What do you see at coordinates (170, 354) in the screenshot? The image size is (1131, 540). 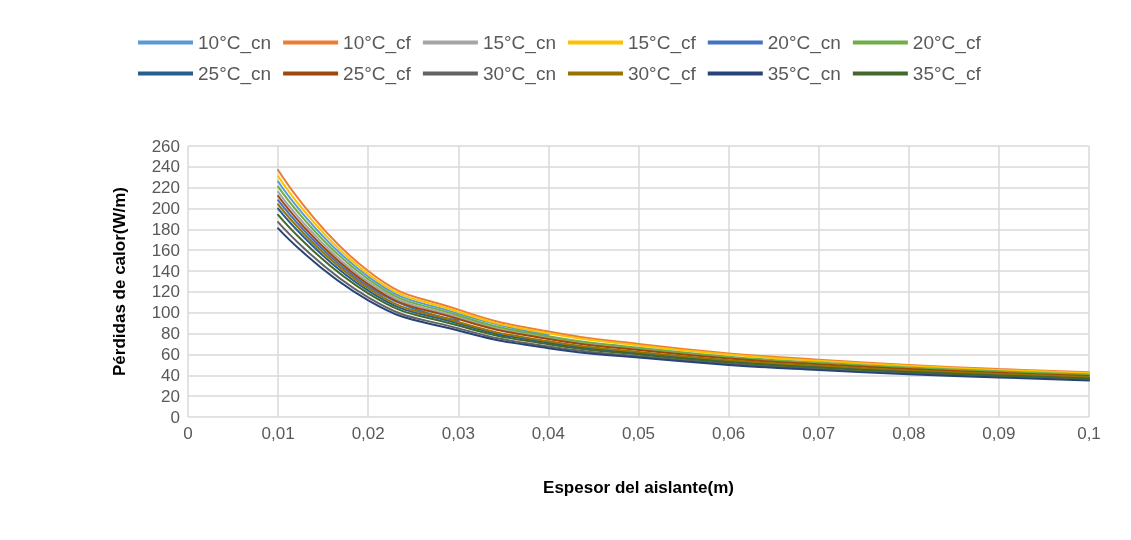 I see `y-tick-label: 60` at bounding box center [170, 354].